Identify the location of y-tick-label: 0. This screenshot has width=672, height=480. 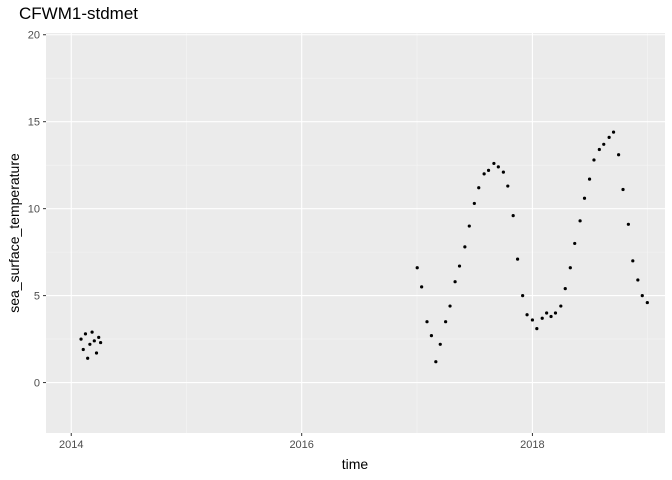
(37, 384).